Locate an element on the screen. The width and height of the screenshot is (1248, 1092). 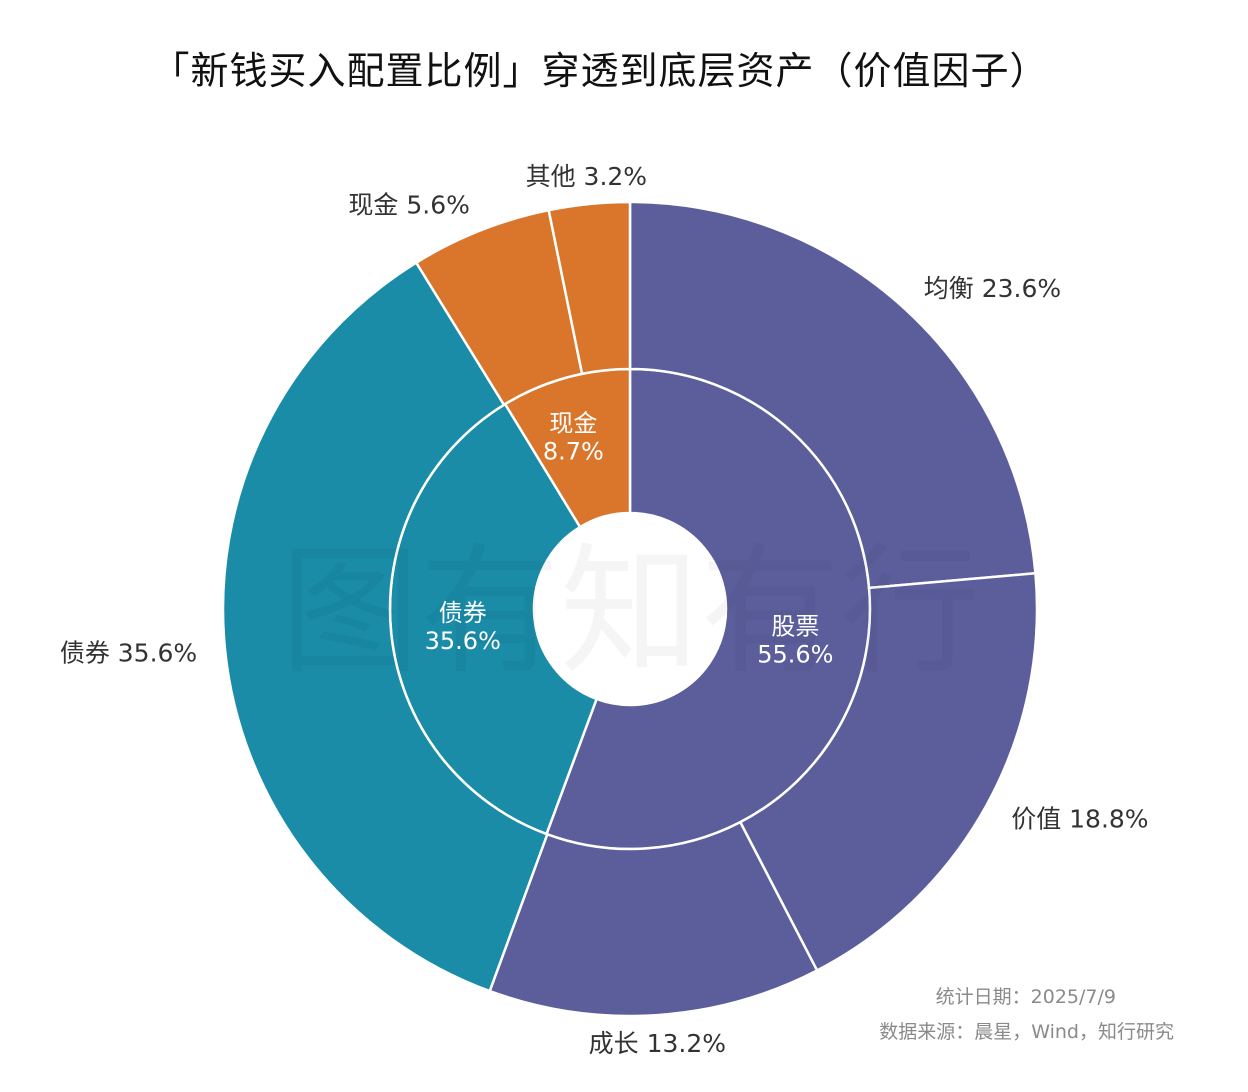
outer-label-4: 现金 5.6% is located at coordinates (408, 205).